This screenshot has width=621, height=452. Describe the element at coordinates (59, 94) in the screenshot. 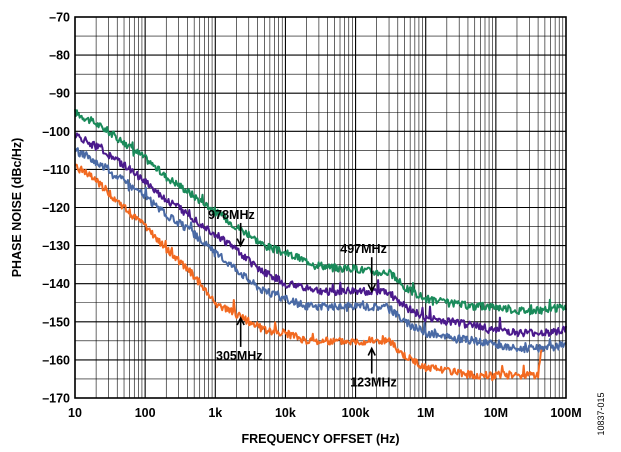

I see `y-tick-label: –90` at that location.